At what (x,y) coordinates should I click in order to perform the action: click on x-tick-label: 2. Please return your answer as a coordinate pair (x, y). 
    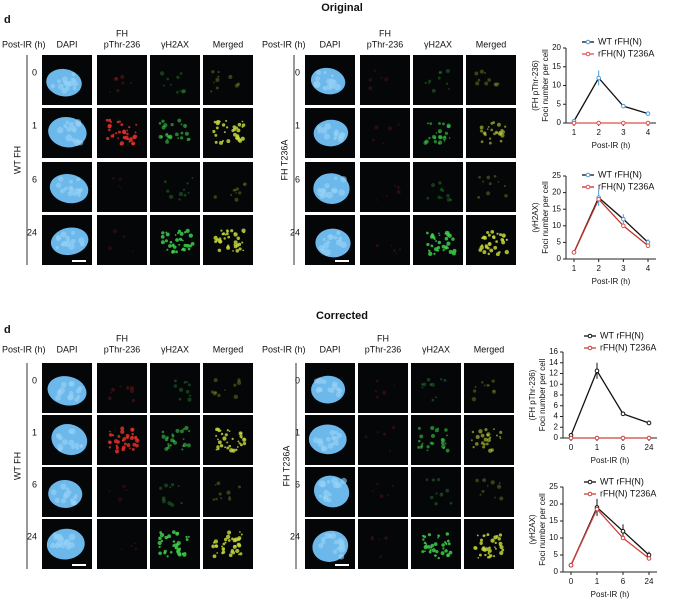
    Looking at the image, I should click on (598, 268).